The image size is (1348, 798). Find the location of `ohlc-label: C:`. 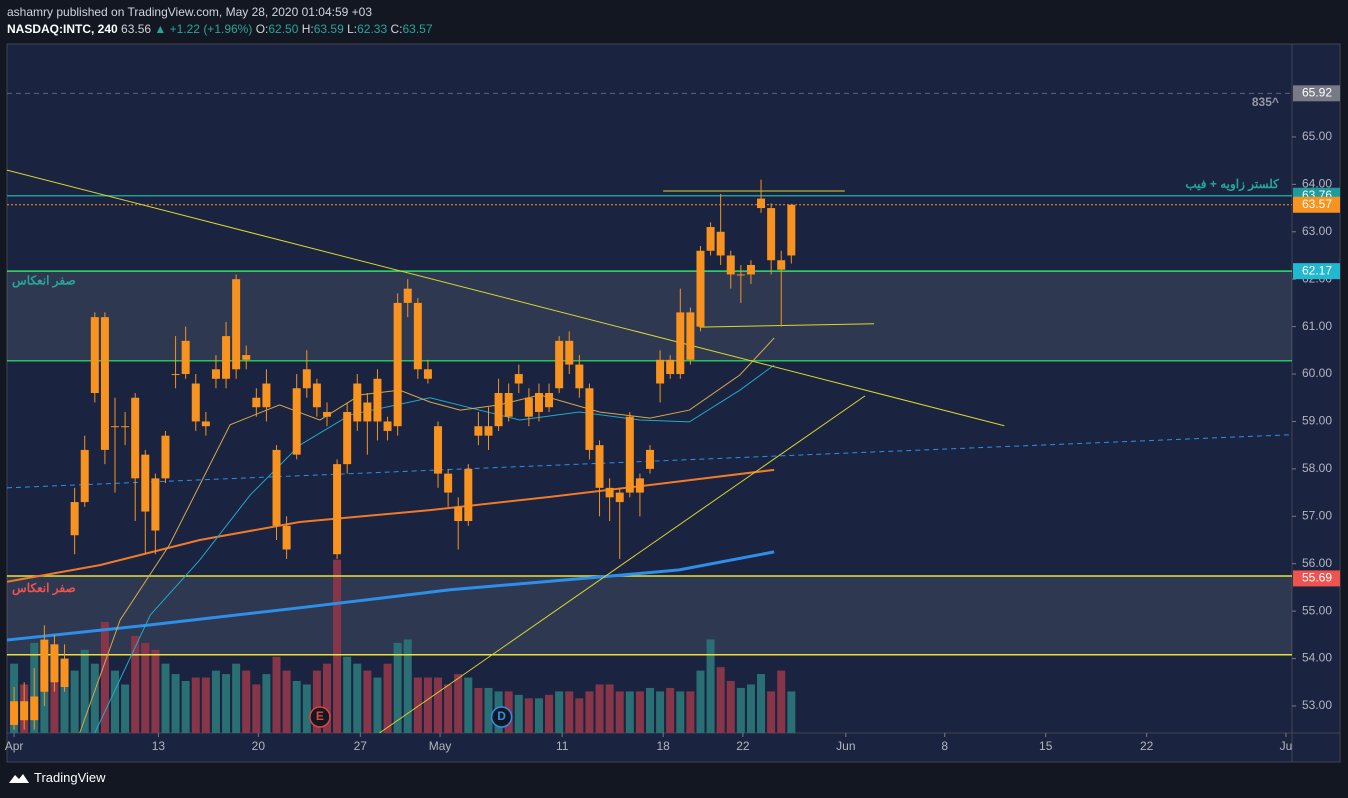

ohlc-label: C: is located at coordinates (396, 29).